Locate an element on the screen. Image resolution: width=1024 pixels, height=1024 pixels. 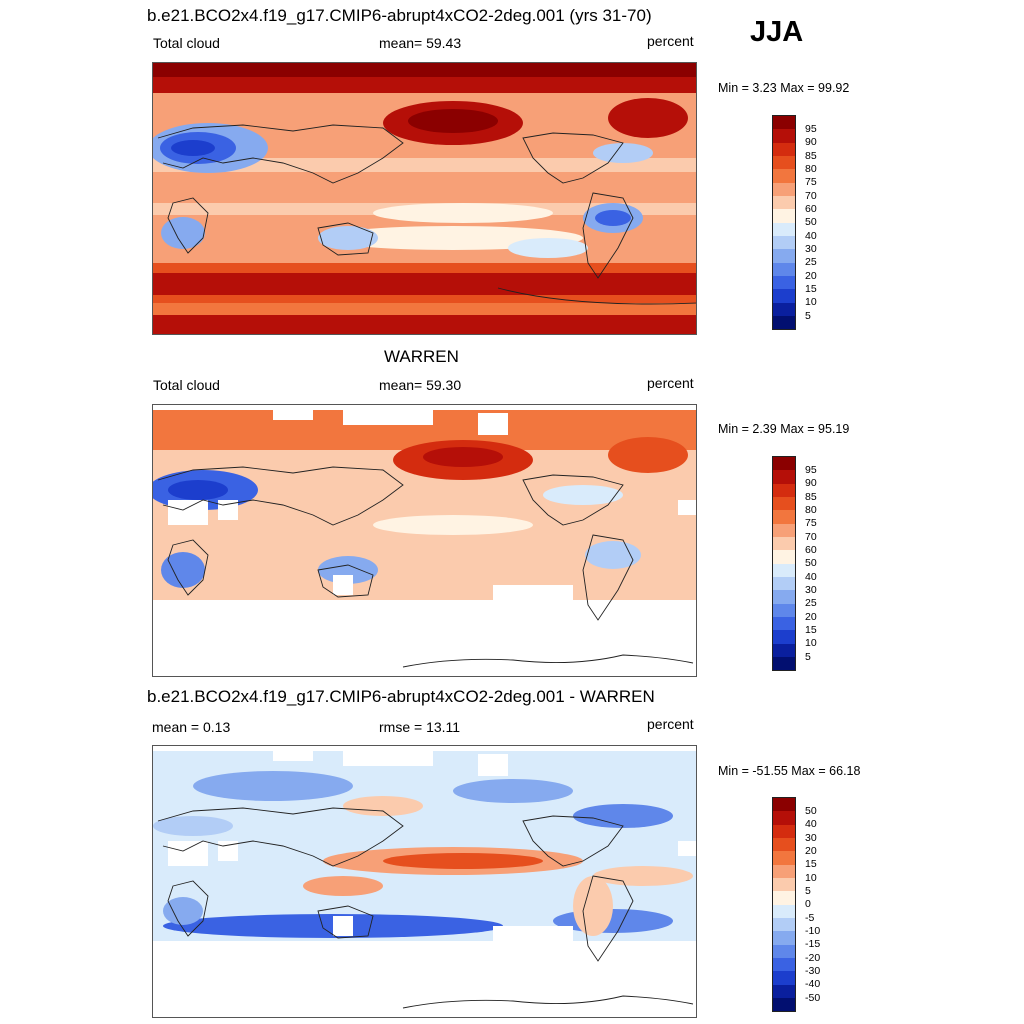
colorbar-tick-label: 0 is located at coordinates (808, 904).